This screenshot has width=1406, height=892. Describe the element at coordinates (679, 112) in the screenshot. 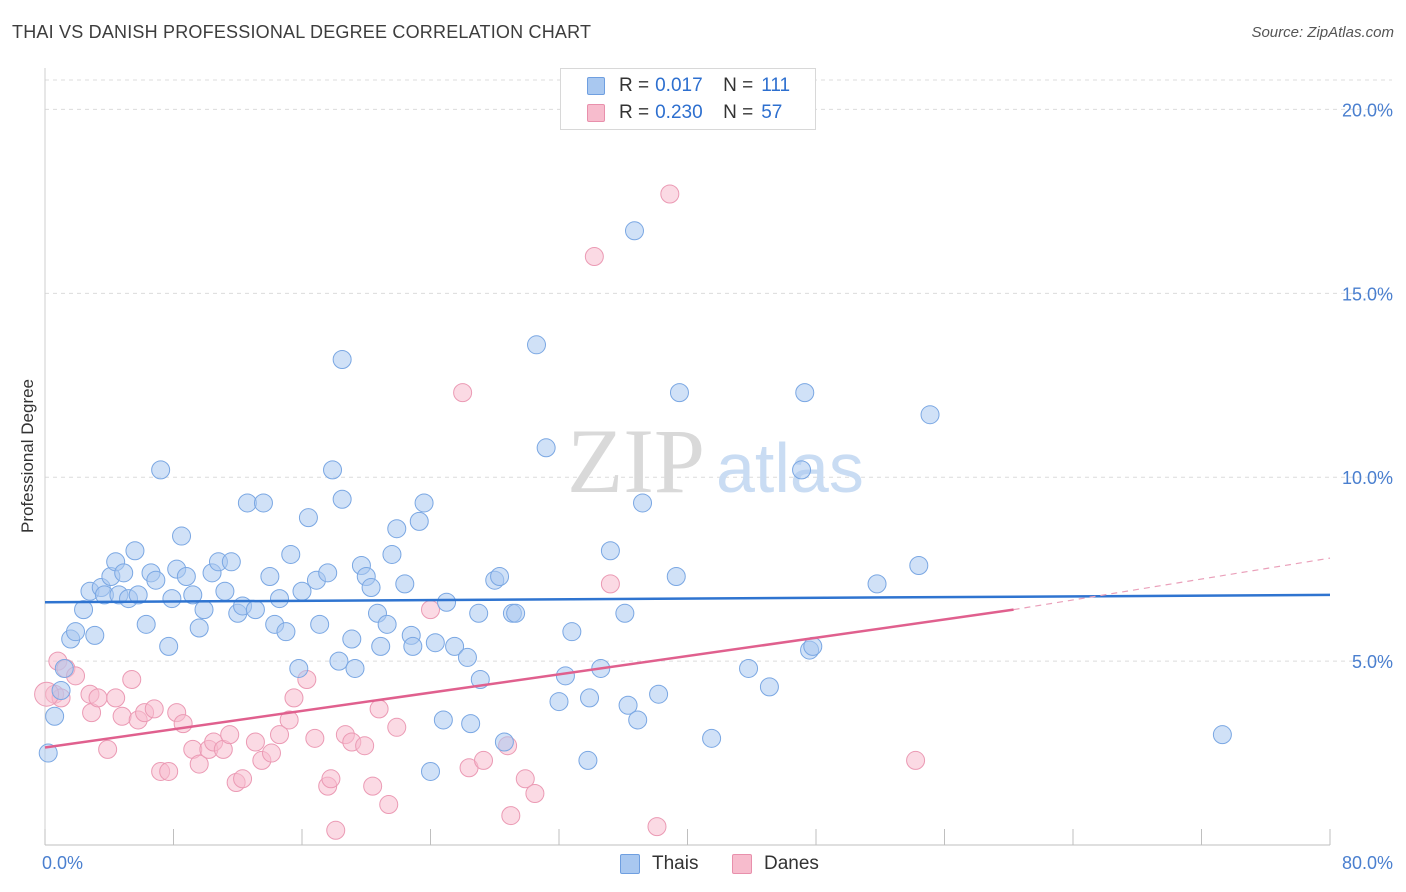

I see `danes-r-value: 0.230` at that location.